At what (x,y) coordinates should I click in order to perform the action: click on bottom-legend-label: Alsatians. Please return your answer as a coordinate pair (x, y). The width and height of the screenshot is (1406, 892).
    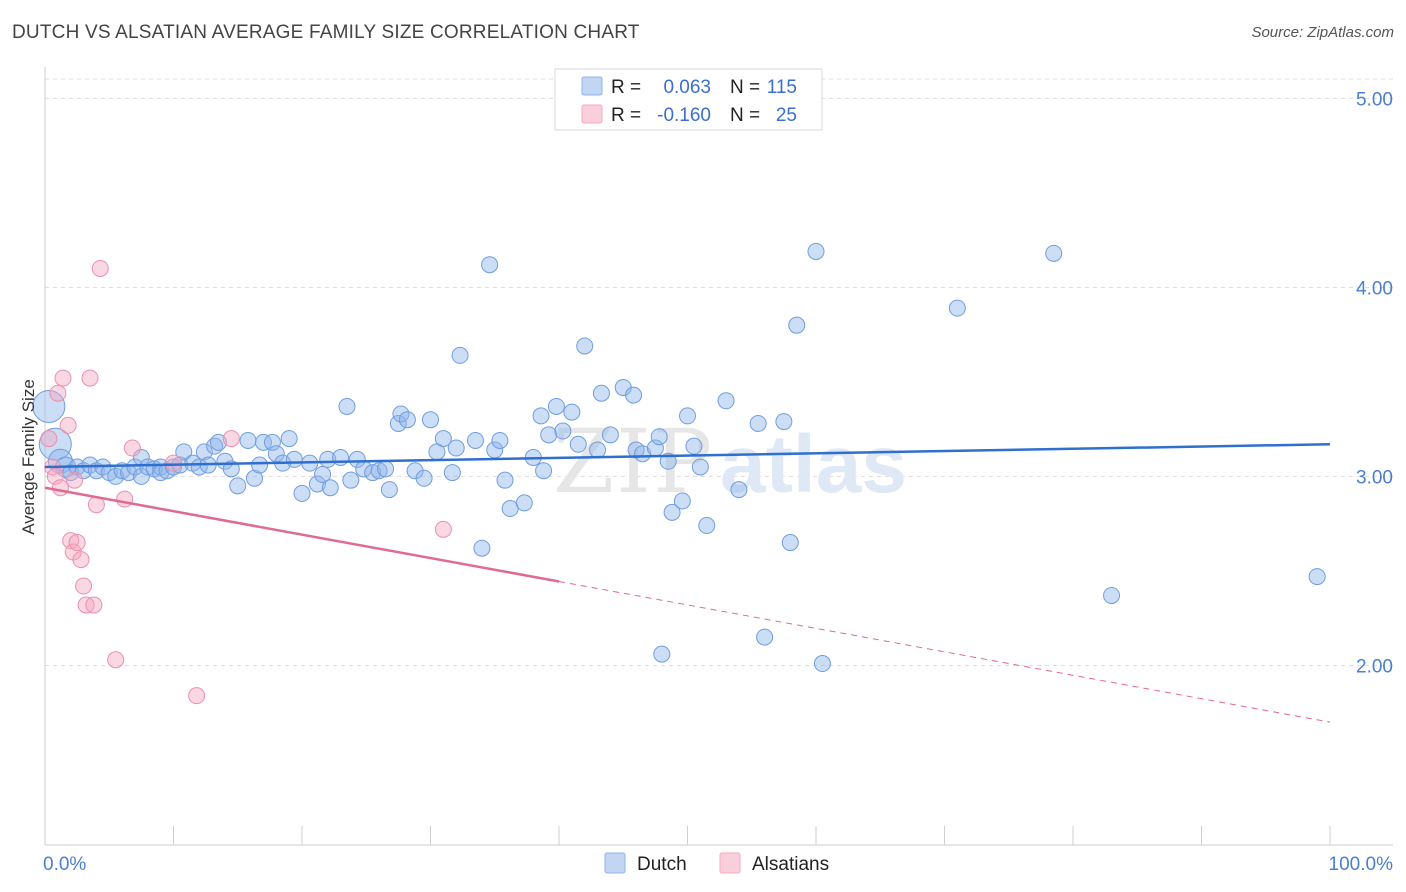
    Looking at the image, I should click on (790, 864).